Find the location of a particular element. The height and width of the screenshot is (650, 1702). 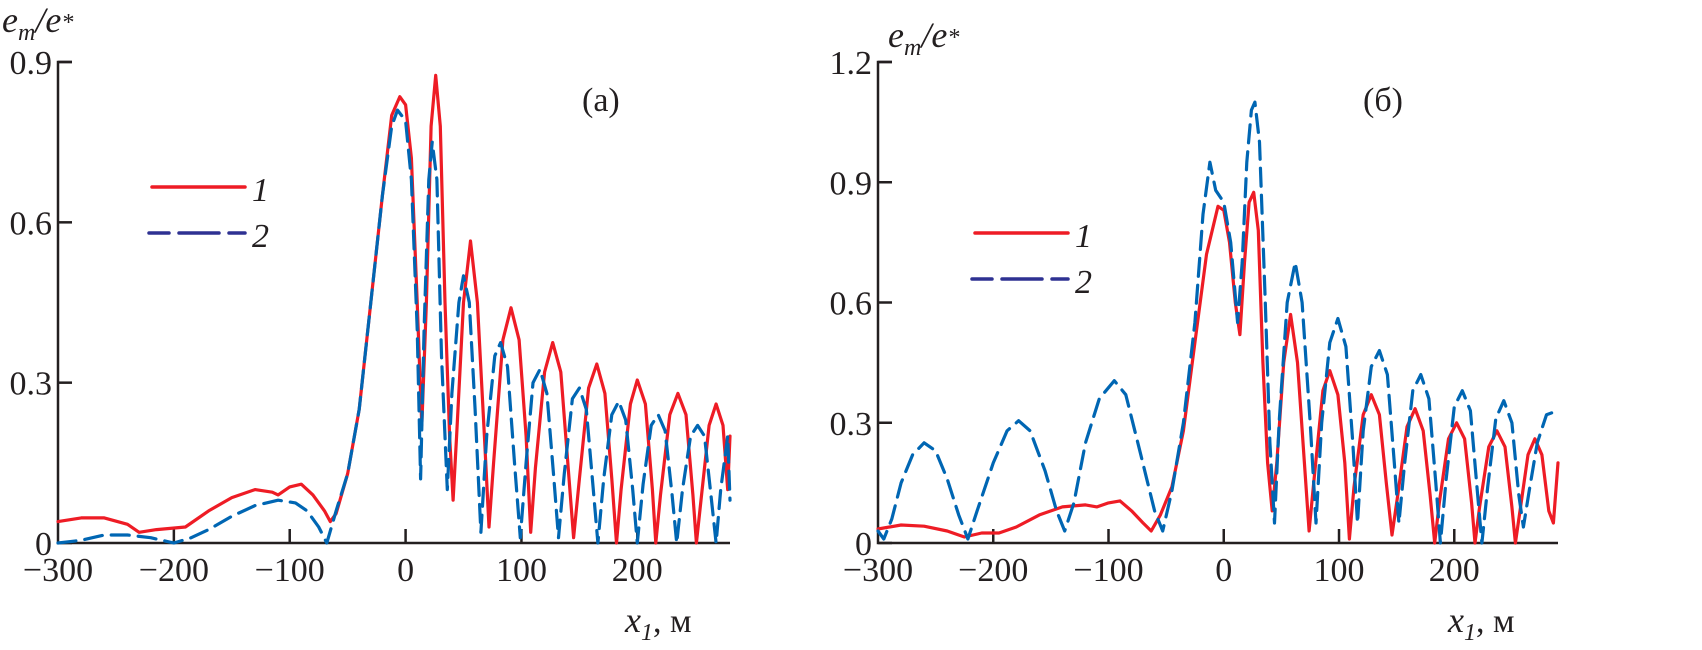

y-axis-title-b: em/e* is located at coordinates (923, 38).